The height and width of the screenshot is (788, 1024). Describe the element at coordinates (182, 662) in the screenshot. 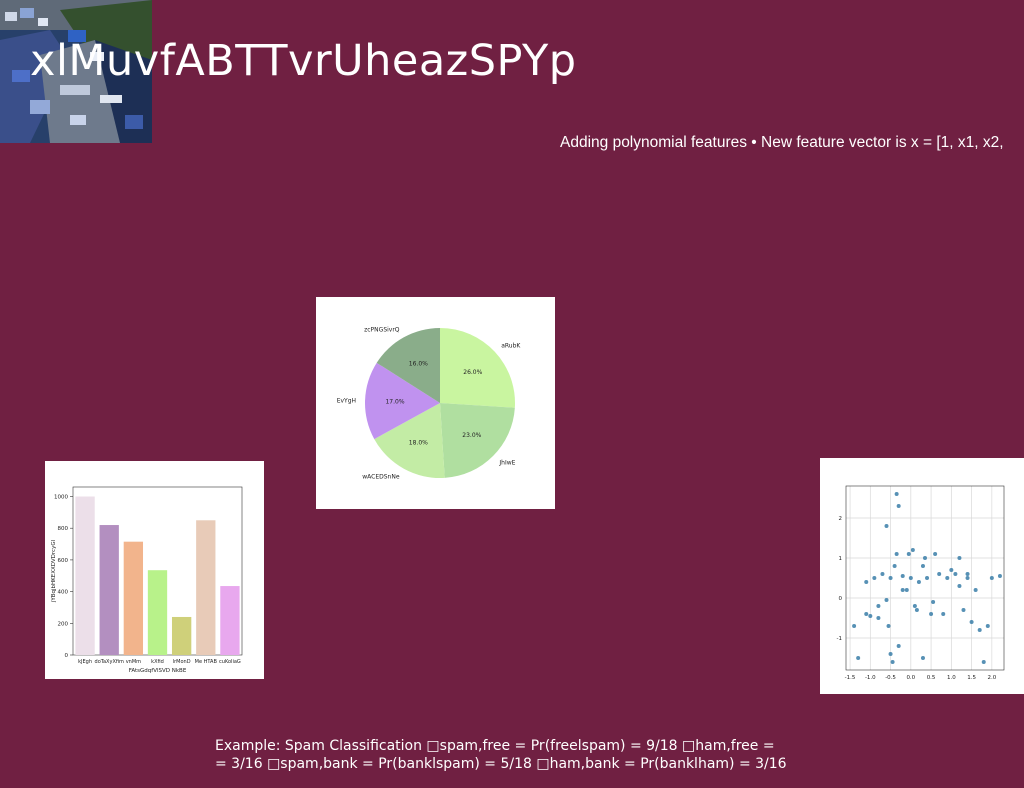

I see `x-tick-label: lrMonD` at that location.